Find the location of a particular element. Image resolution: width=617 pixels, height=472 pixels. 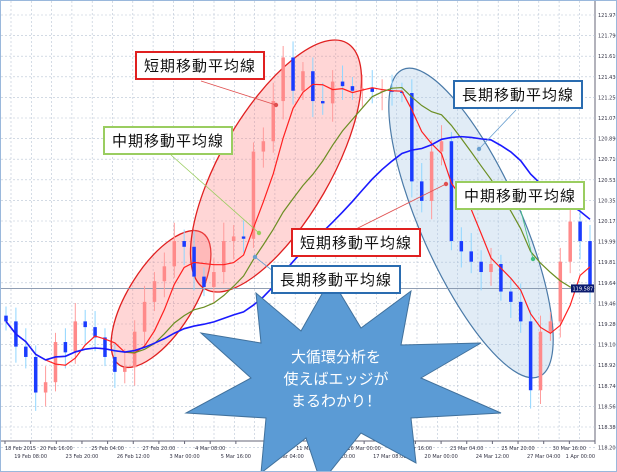

y-tick-label: 119.995 is located at coordinates (607, 243).